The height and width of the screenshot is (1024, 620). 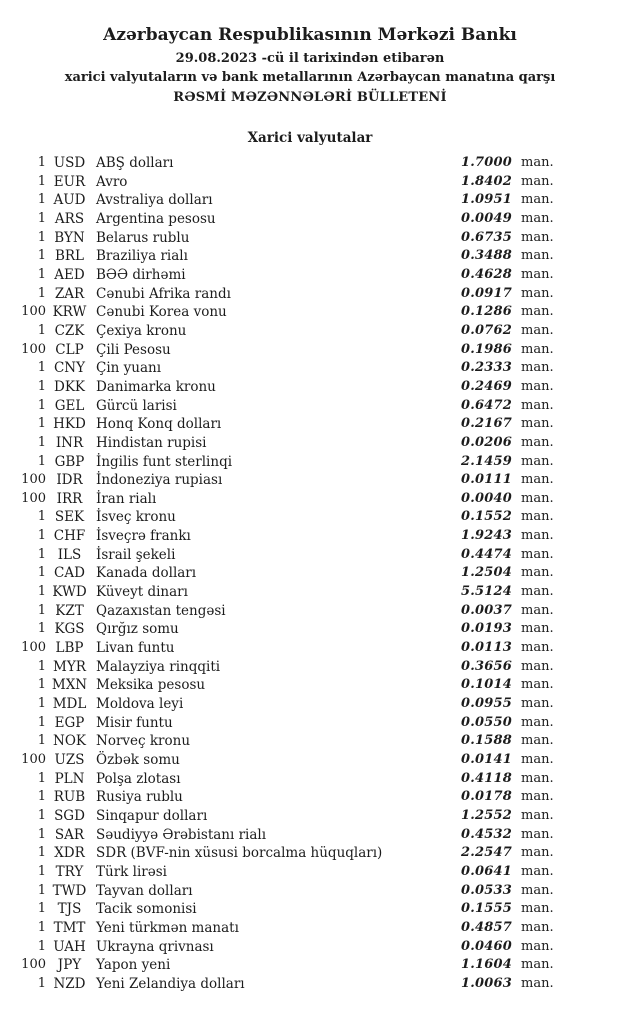 I want to click on rate-name: İsrail şekeli, so click(x=136, y=554).